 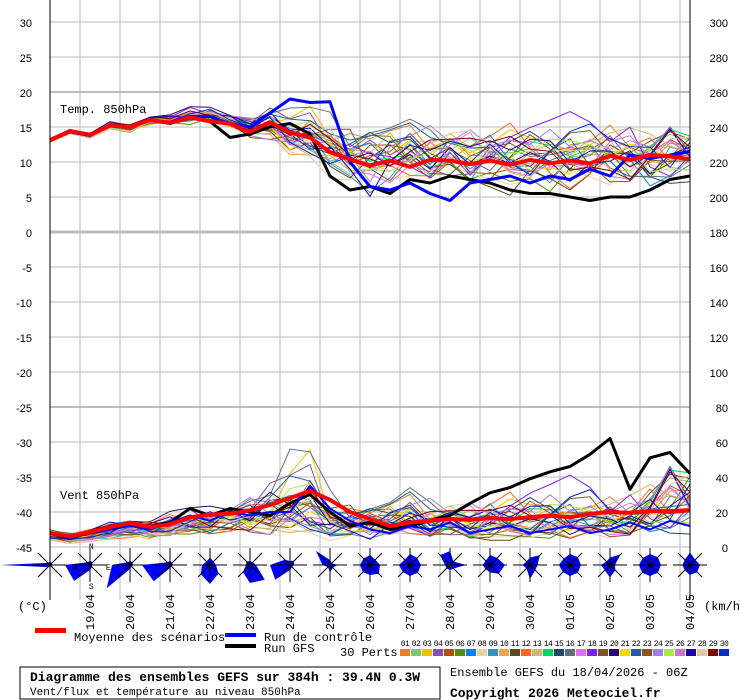 I want to click on y-tick-label-left: 25, so click(x=26, y=59).